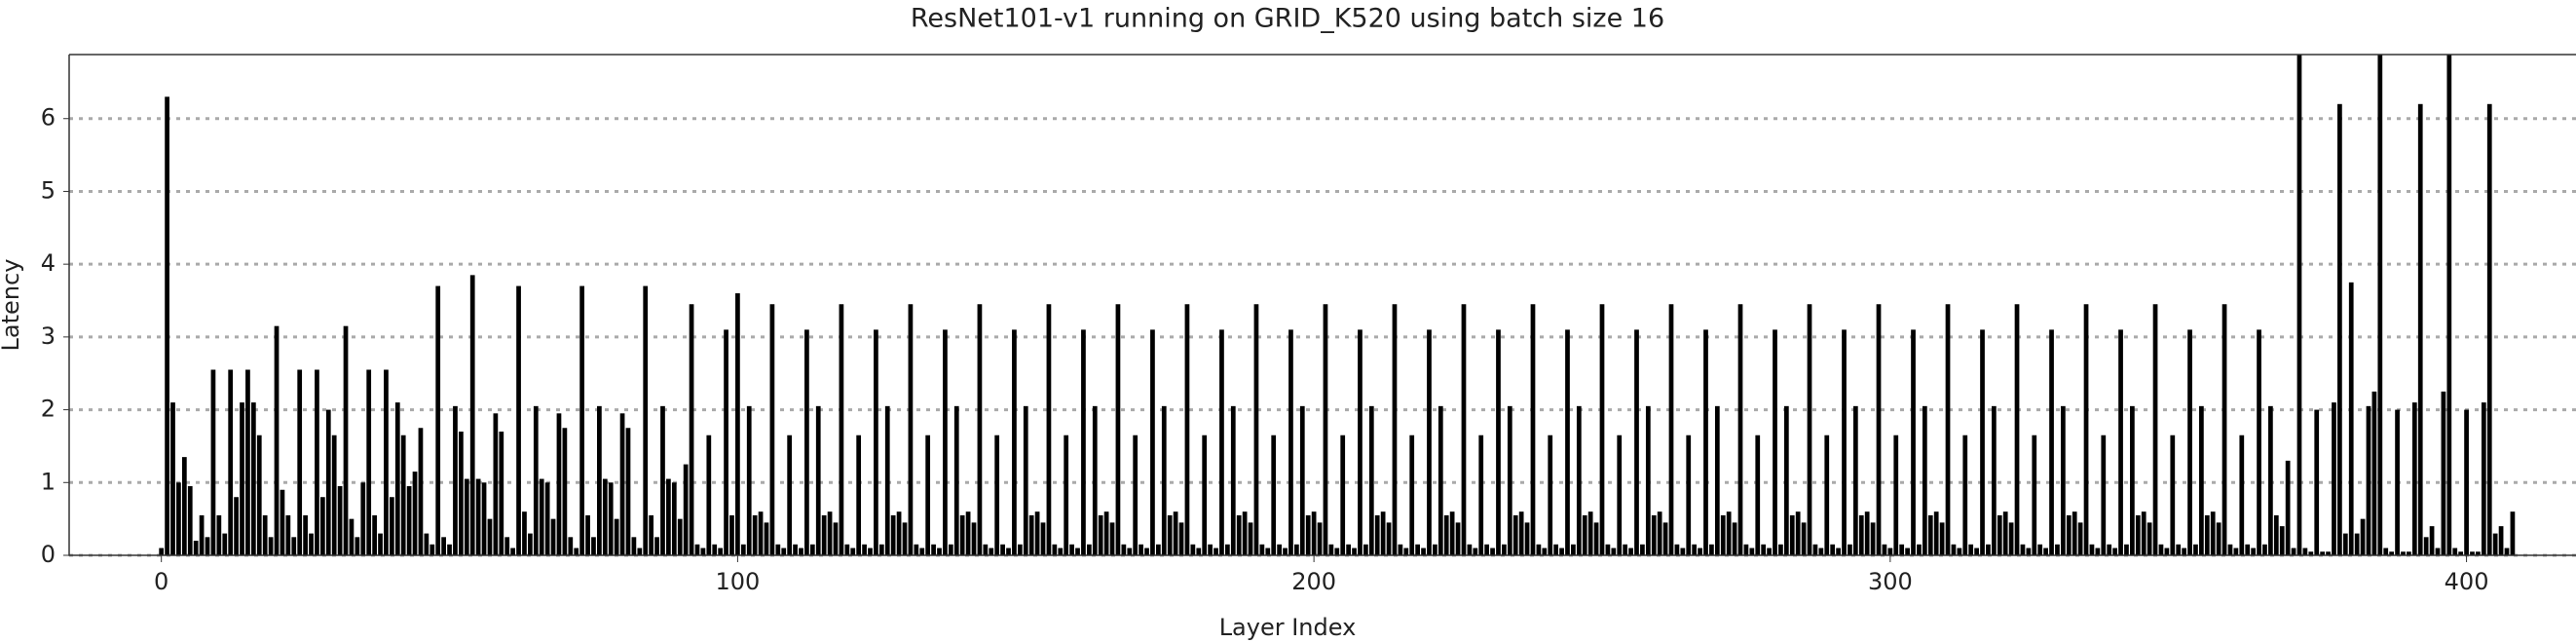 This screenshot has width=2576, height=643. Describe the element at coordinates (48, 554) in the screenshot. I see `y-tick-label: 0` at that location.